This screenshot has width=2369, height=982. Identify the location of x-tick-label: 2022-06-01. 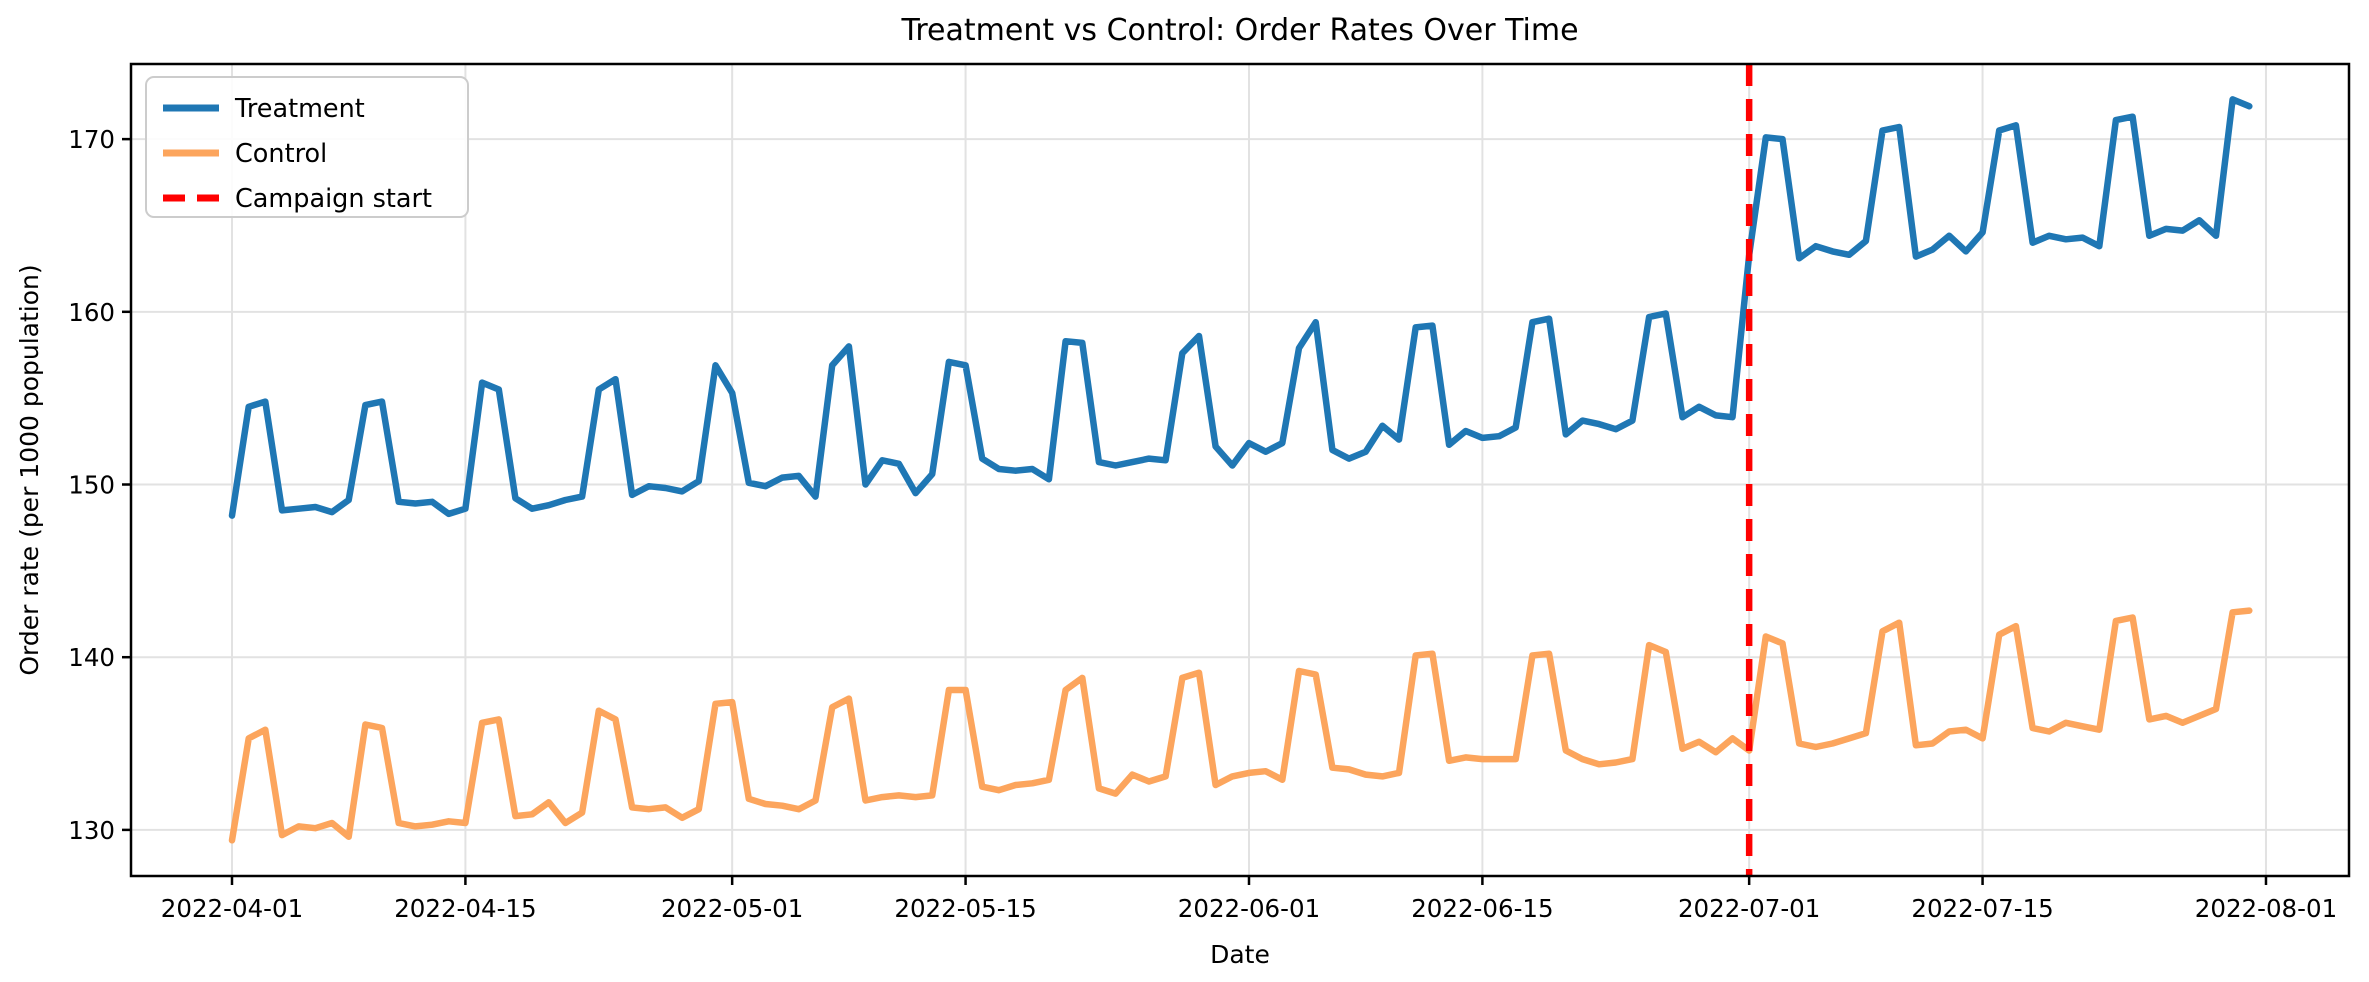
(1249, 908).